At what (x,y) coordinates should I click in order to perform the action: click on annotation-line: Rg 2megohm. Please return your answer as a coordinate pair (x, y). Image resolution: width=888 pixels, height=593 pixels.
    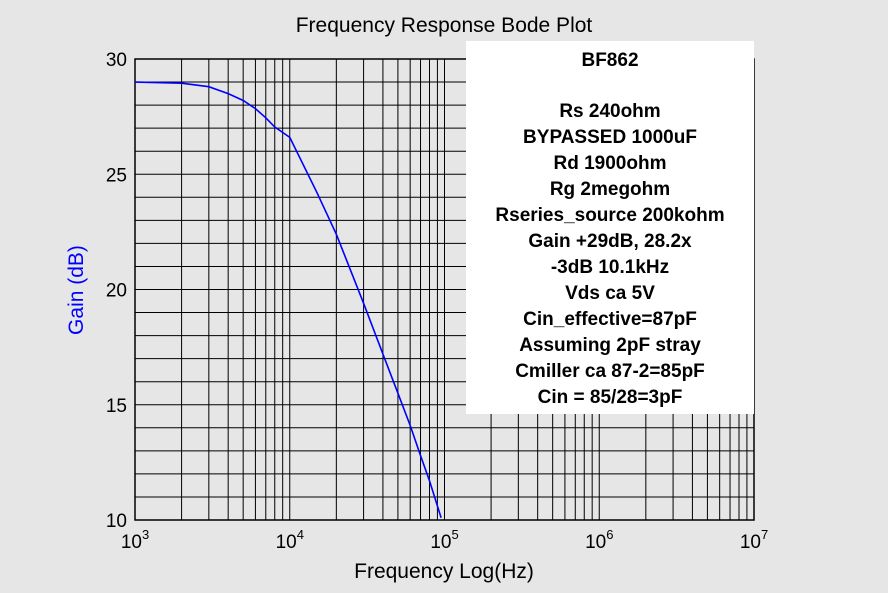
    Looking at the image, I should click on (610, 189).